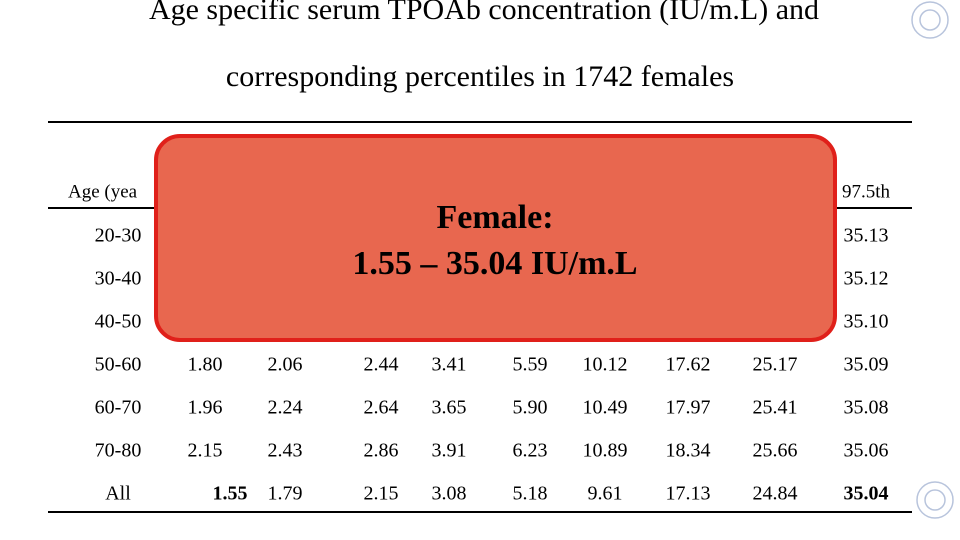  I want to click on table-cell: 3.91, so click(449, 451).